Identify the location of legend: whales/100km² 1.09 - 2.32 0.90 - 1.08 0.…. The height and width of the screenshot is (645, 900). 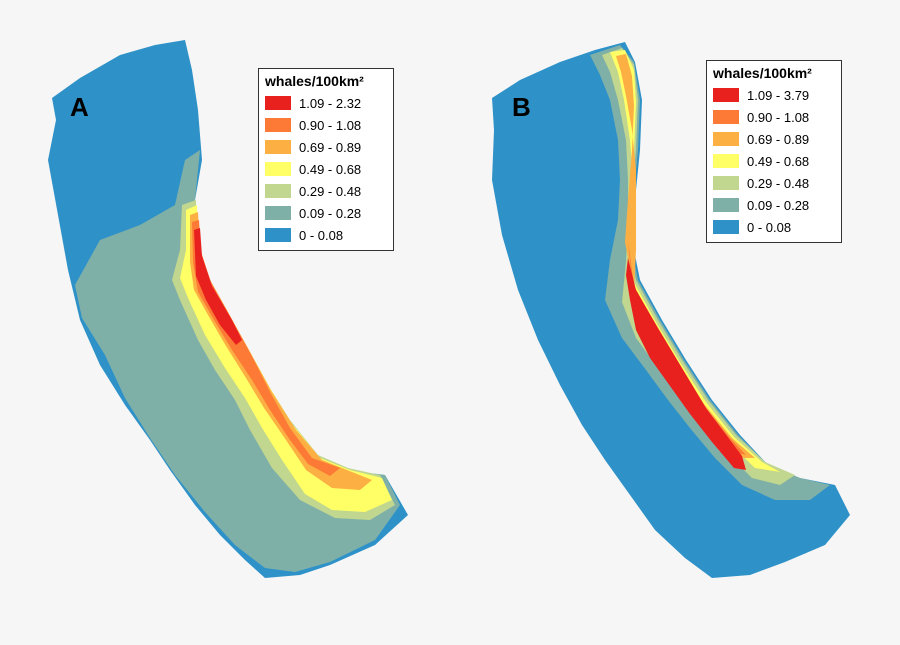
(326, 159).